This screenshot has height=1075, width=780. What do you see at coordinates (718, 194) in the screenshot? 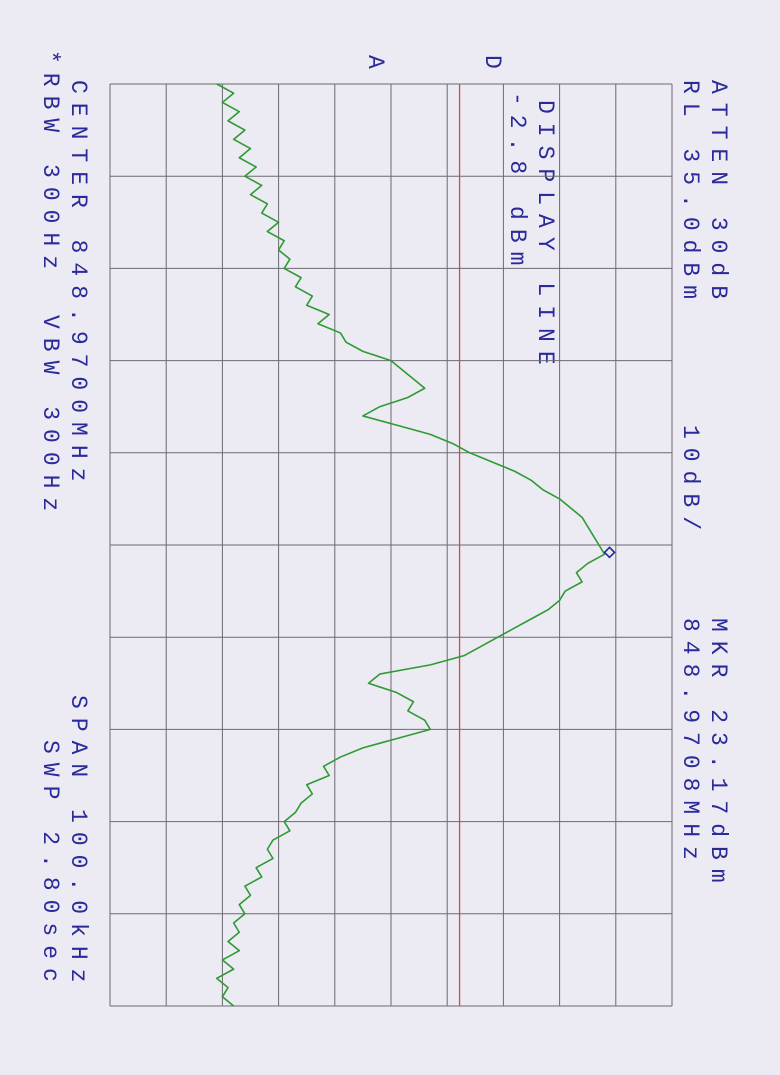
I see `atten-label: ATTEN 30dB` at bounding box center [718, 194].